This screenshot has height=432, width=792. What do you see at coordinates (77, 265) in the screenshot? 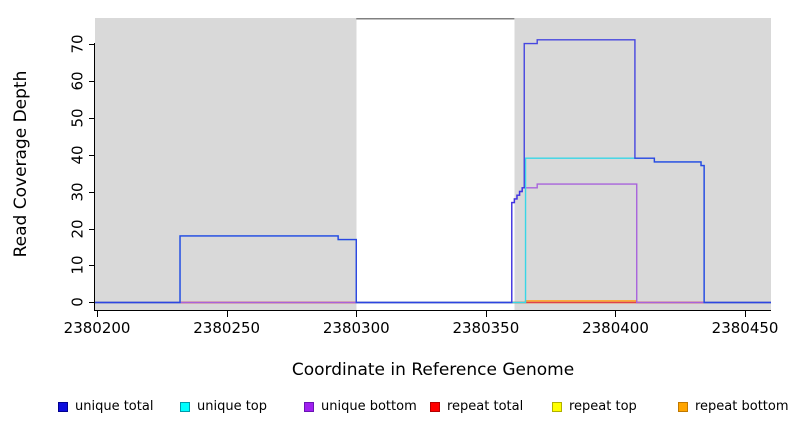
I see `y-tick-label: 10` at bounding box center [77, 265].